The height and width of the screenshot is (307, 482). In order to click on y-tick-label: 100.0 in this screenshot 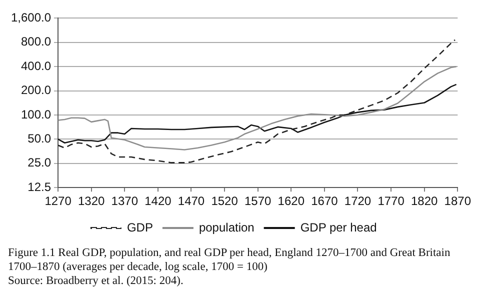, I will do `click(36, 114)`.